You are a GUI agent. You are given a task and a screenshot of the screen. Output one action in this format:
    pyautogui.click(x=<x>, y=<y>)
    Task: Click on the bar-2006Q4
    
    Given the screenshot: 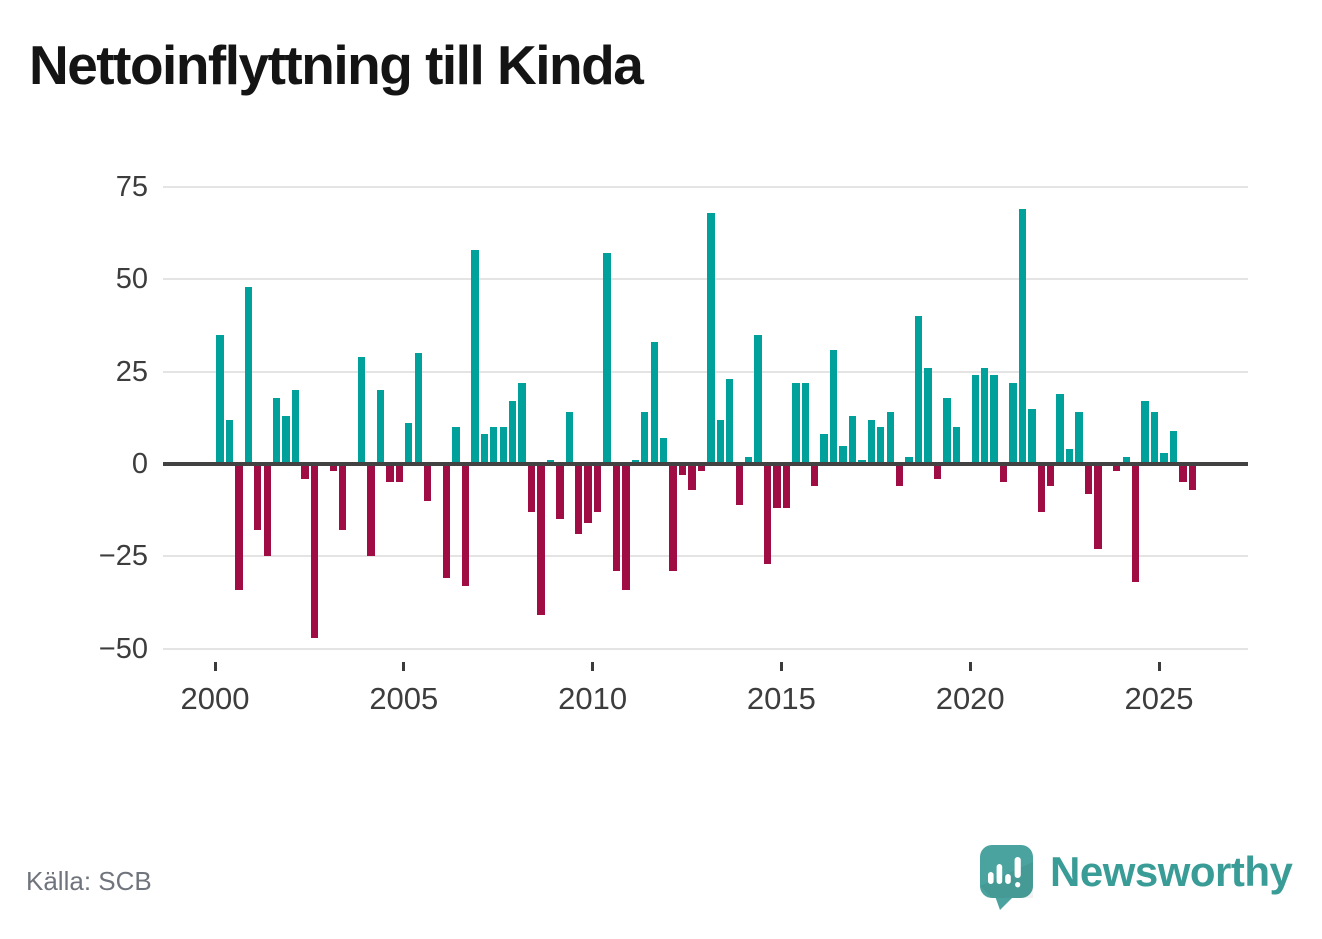 What is the action you would take?
    pyautogui.click(x=475, y=356)
    